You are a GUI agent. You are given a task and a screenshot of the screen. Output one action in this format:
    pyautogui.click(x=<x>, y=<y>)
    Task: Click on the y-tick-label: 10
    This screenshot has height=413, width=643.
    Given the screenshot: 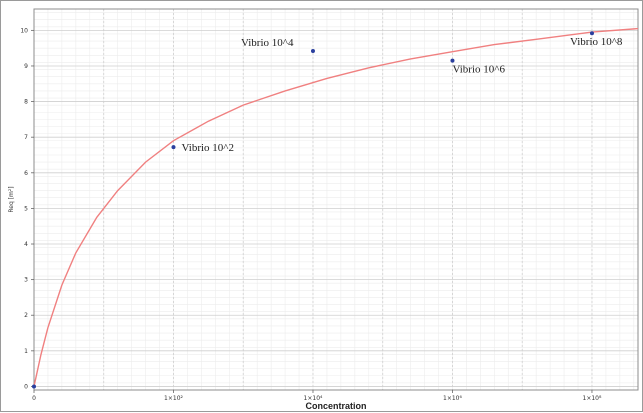 What is the action you would take?
    pyautogui.click(x=24, y=30)
    